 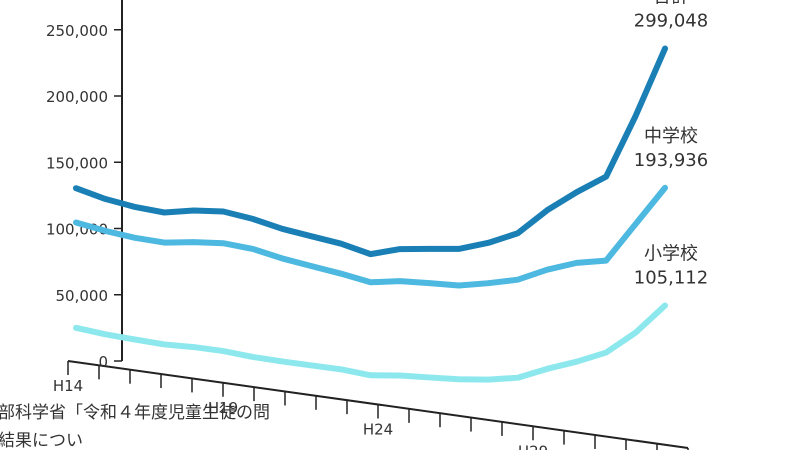 I want to click on source-note: 部科学省「令和４年度児童生徒の問 結果につい, so click(x=135, y=427).